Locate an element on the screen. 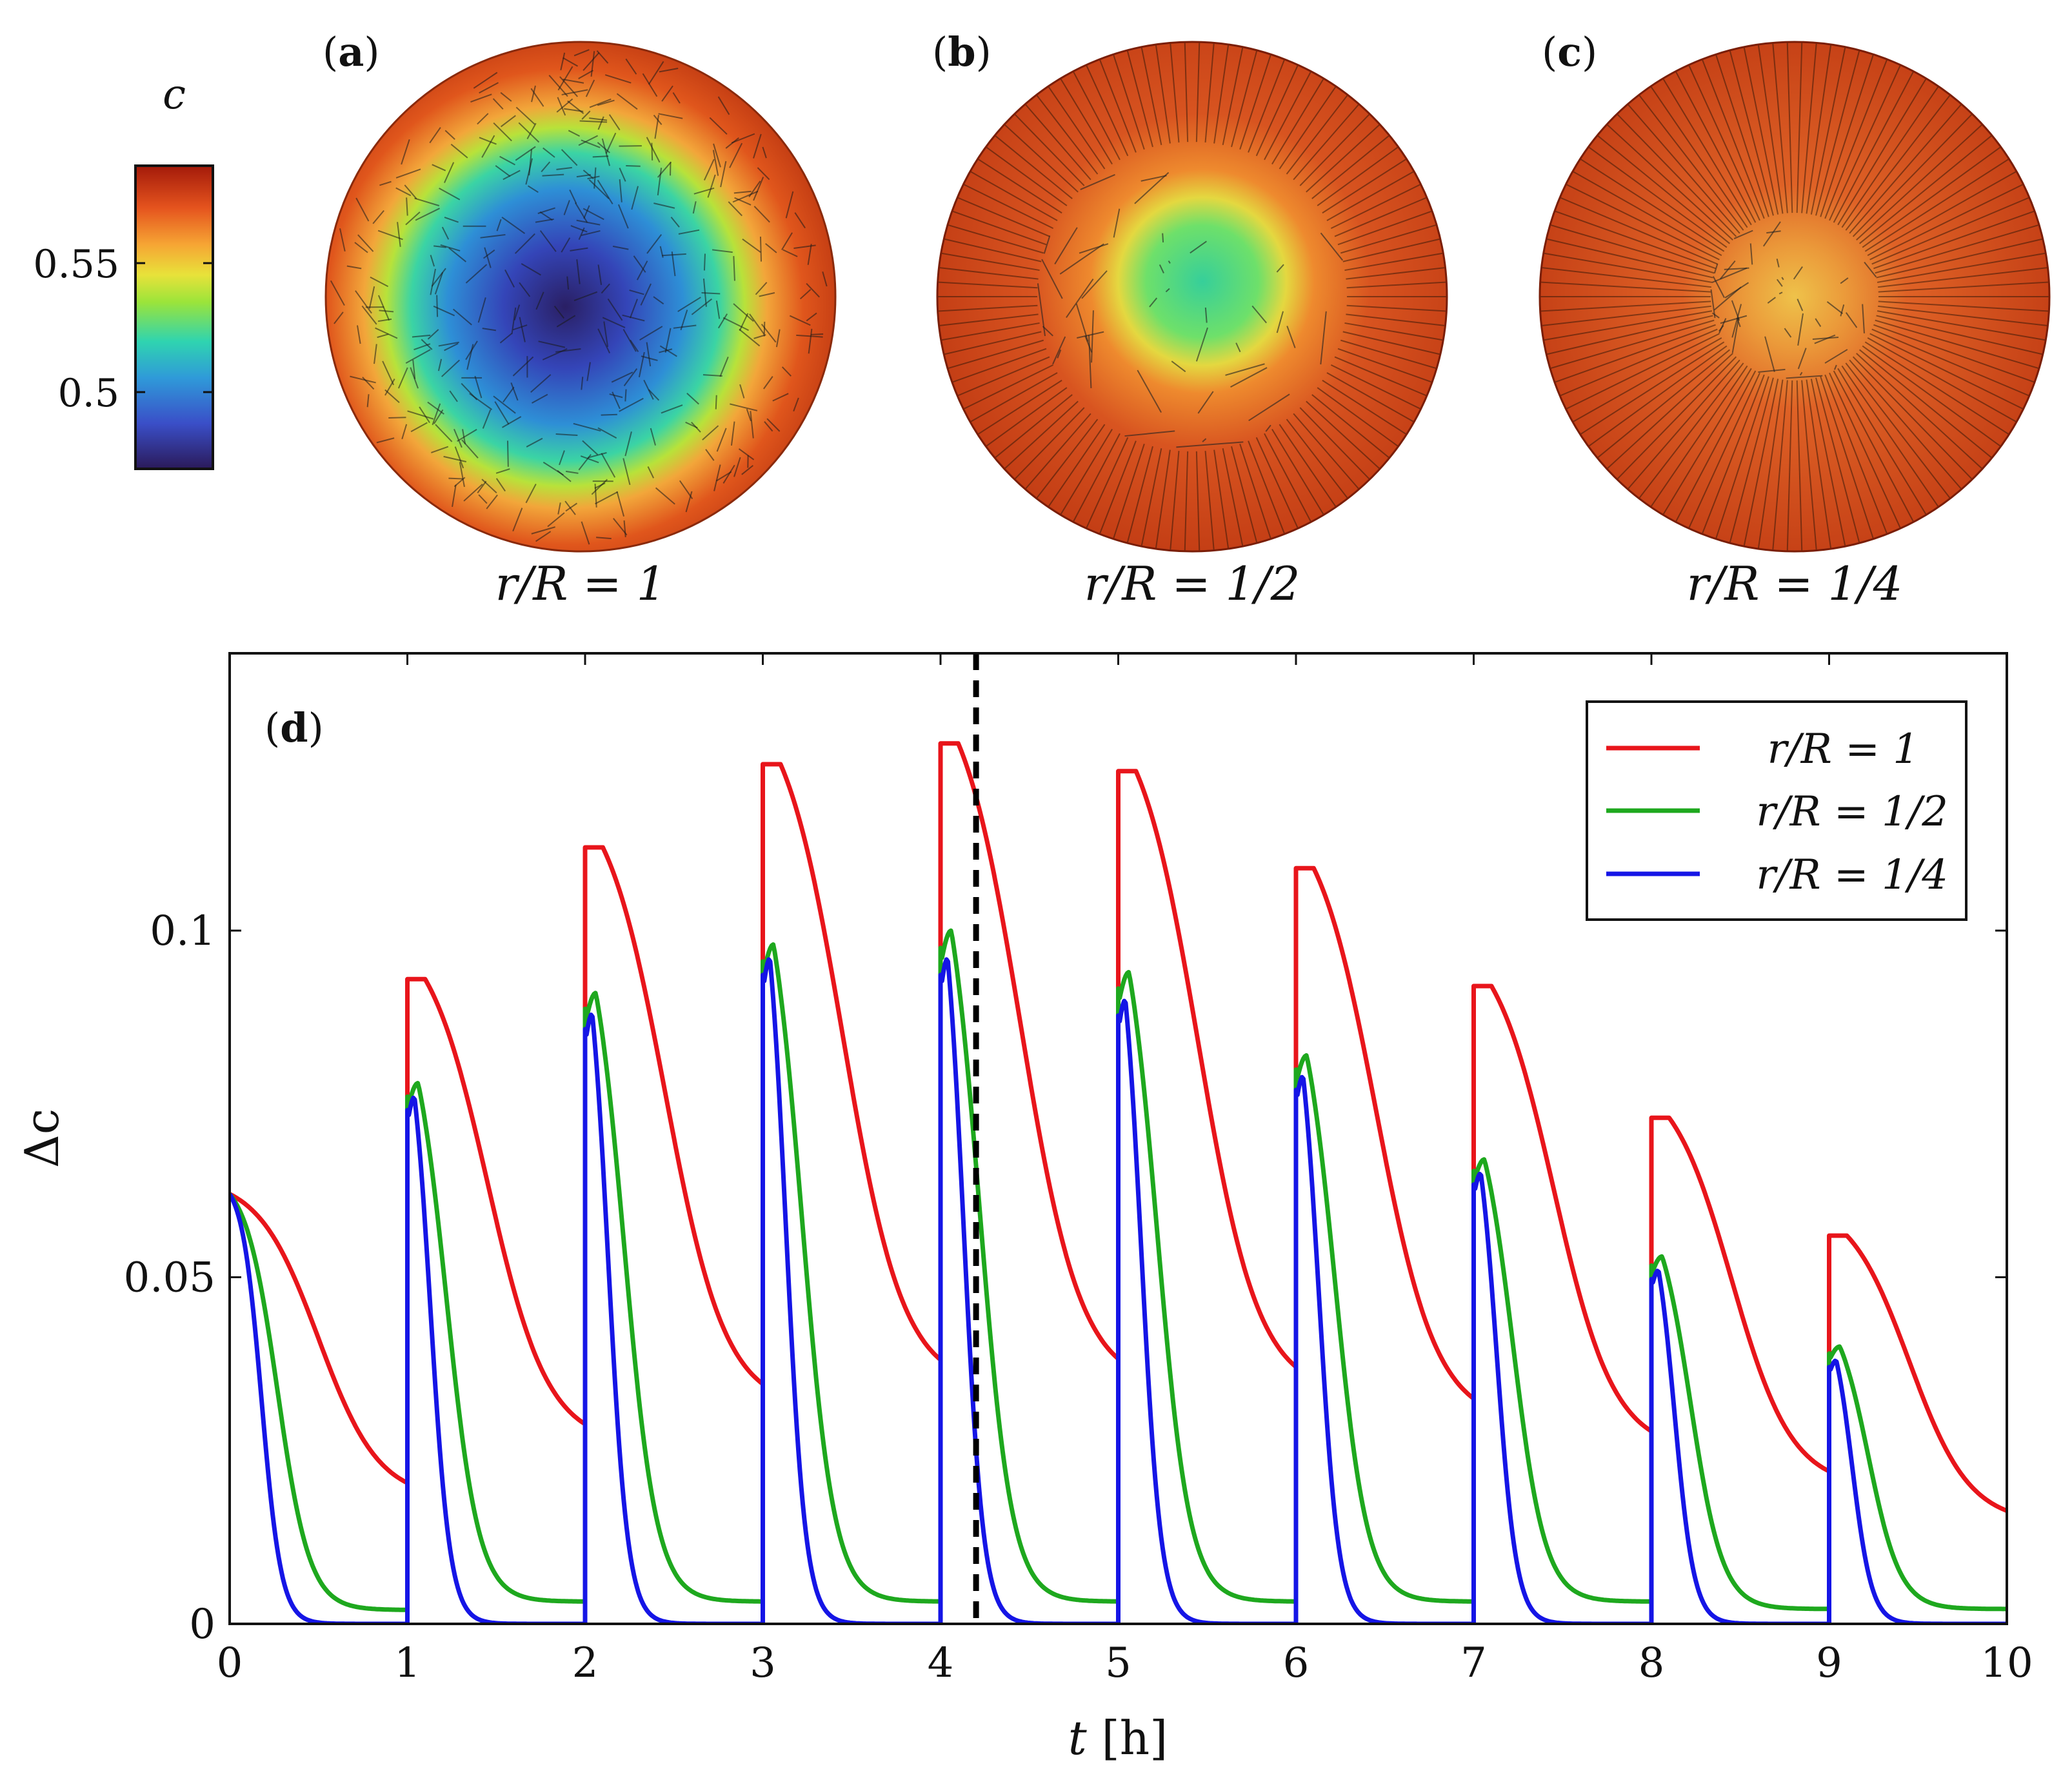  disk-outline is located at coordinates (580, 297).